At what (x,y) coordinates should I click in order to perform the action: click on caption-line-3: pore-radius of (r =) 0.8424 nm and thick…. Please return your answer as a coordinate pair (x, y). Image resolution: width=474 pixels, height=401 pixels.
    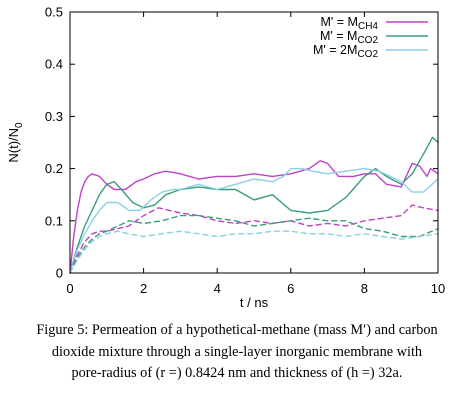
    Looking at the image, I should click on (237, 373).